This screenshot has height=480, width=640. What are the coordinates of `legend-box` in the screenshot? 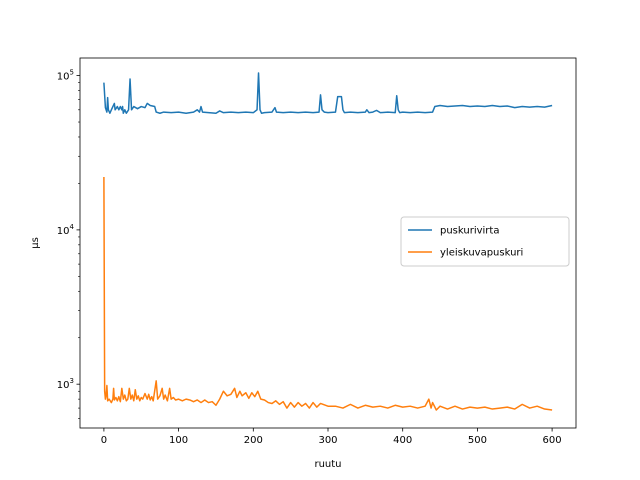 It's located at (485, 241).